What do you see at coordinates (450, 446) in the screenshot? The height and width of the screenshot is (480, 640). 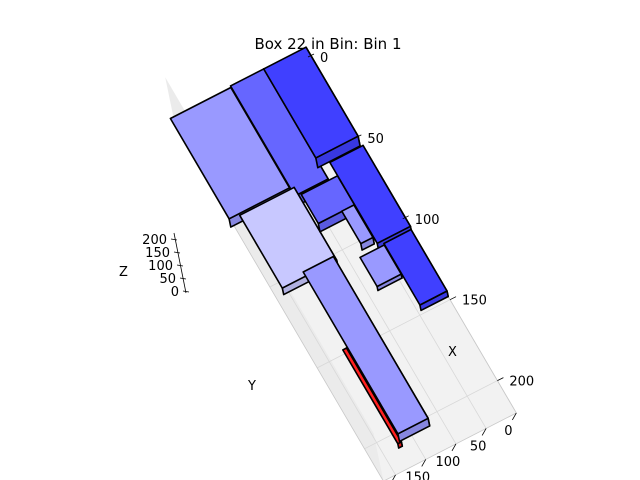 I see `pane-edge` at bounding box center [450, 446].